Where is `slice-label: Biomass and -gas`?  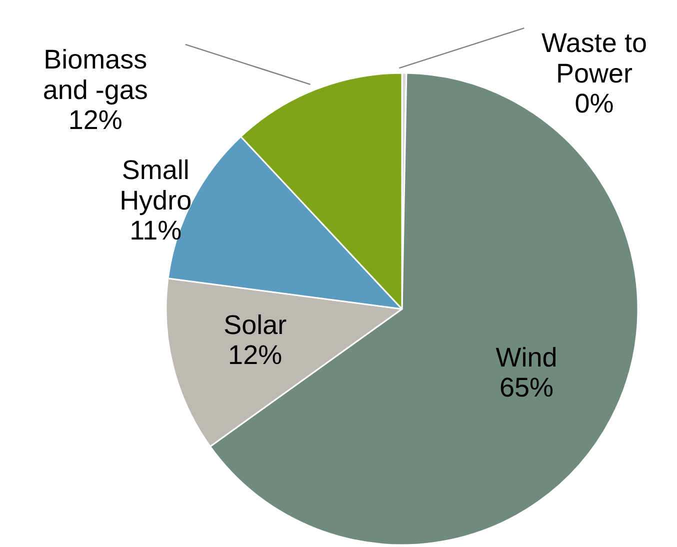
slice-label: Biomass and -gas is located at coordinates (95, 74).